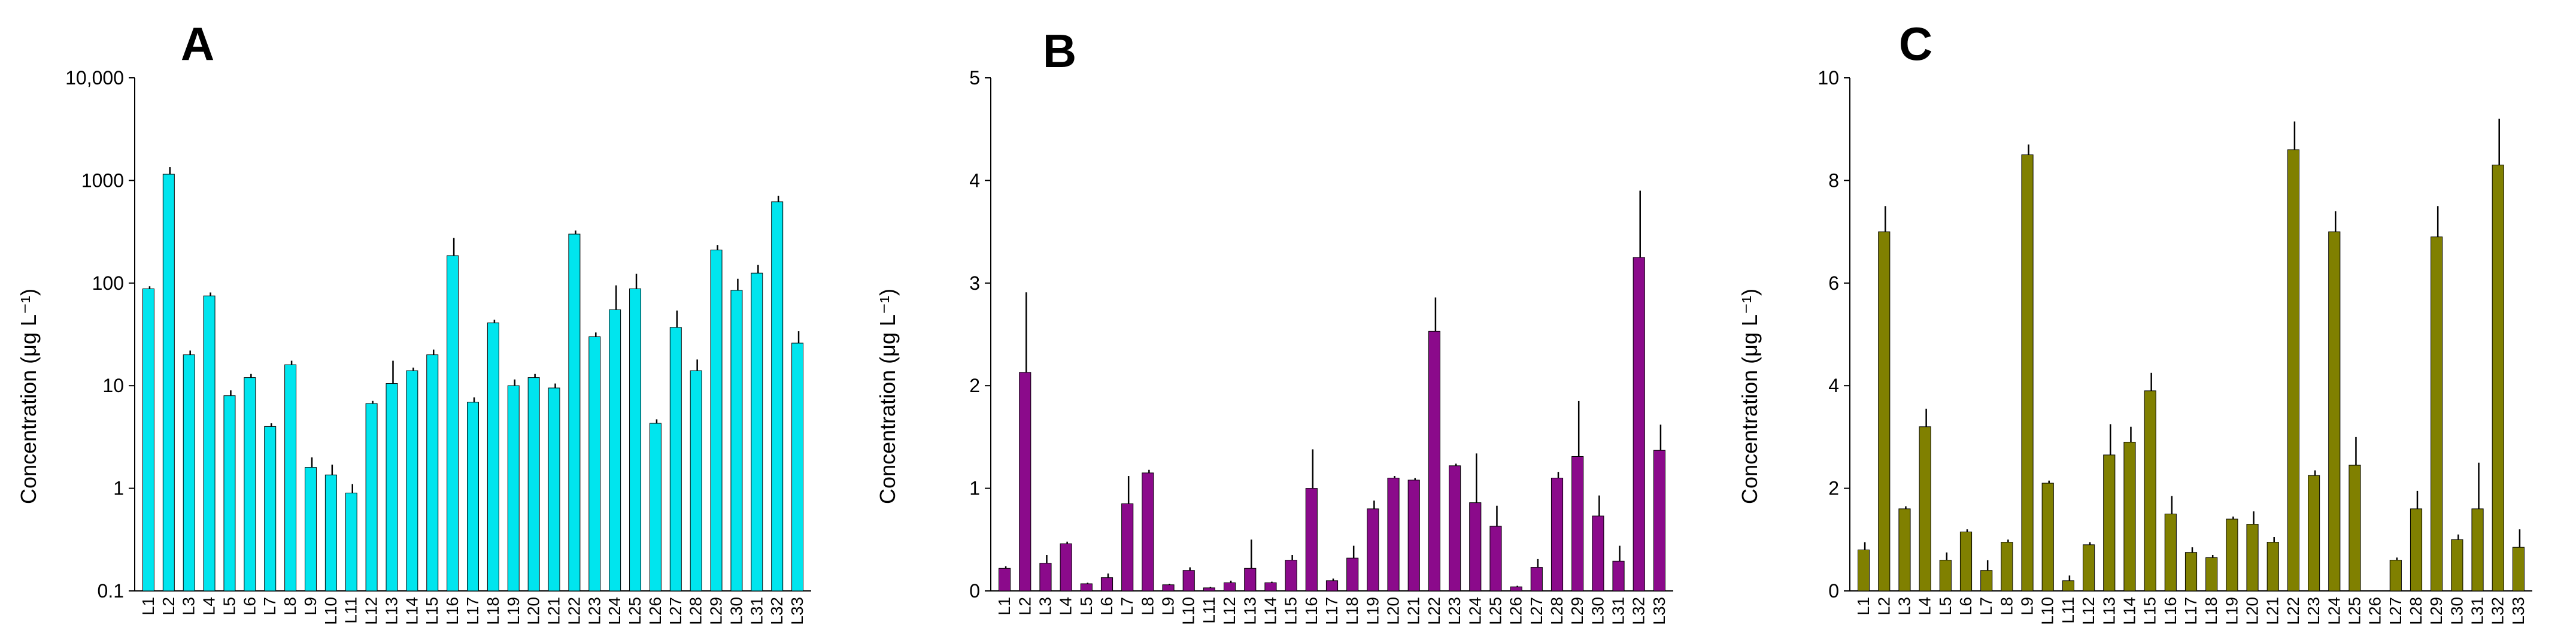  Describe the element at coordinates (108, 283) in the screenshot. I see `panel-a-ytick-label: 100` at that location.